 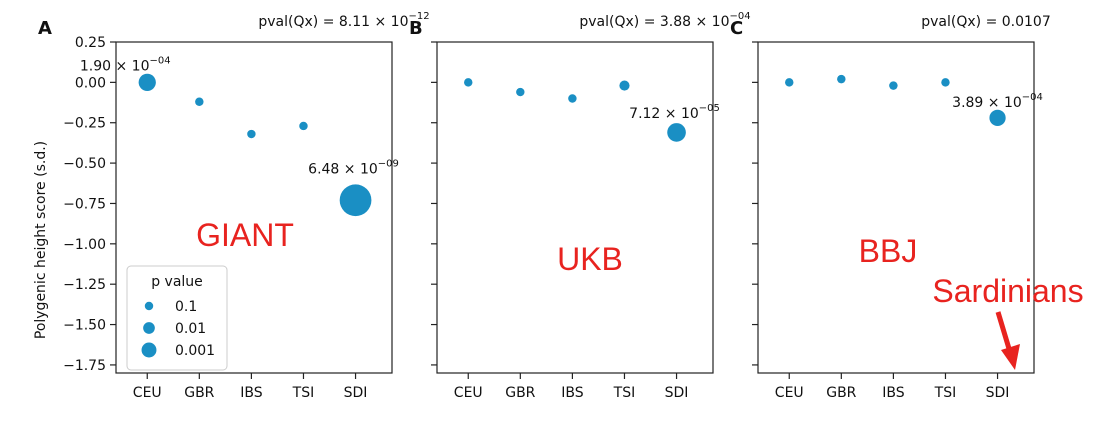 I want to click on dataset-label: GIANT, so click(x=245, y=235).